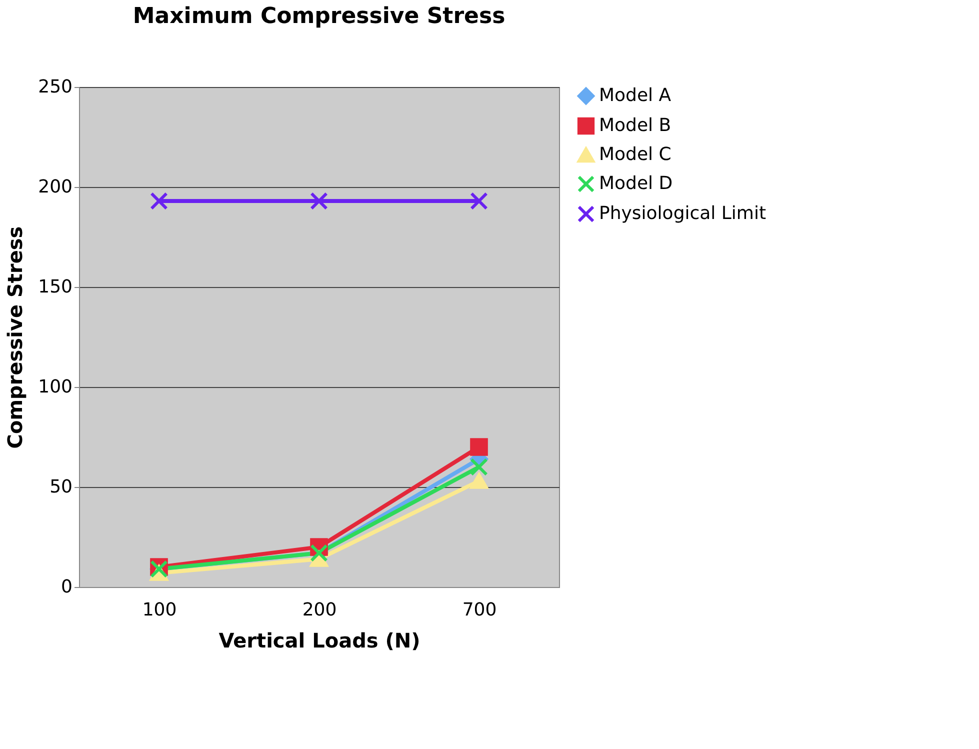 The height and width of the screenshot is (749, 979). What do you see at coordinates (159, 610) in the screenshot?
I see `x-tick-label: 100` at bounding box center [159, 610].